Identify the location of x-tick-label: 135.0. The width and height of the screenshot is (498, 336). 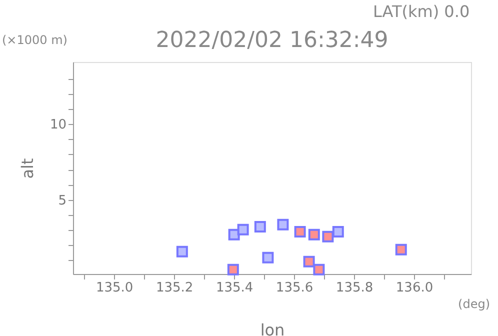
(115, 288).